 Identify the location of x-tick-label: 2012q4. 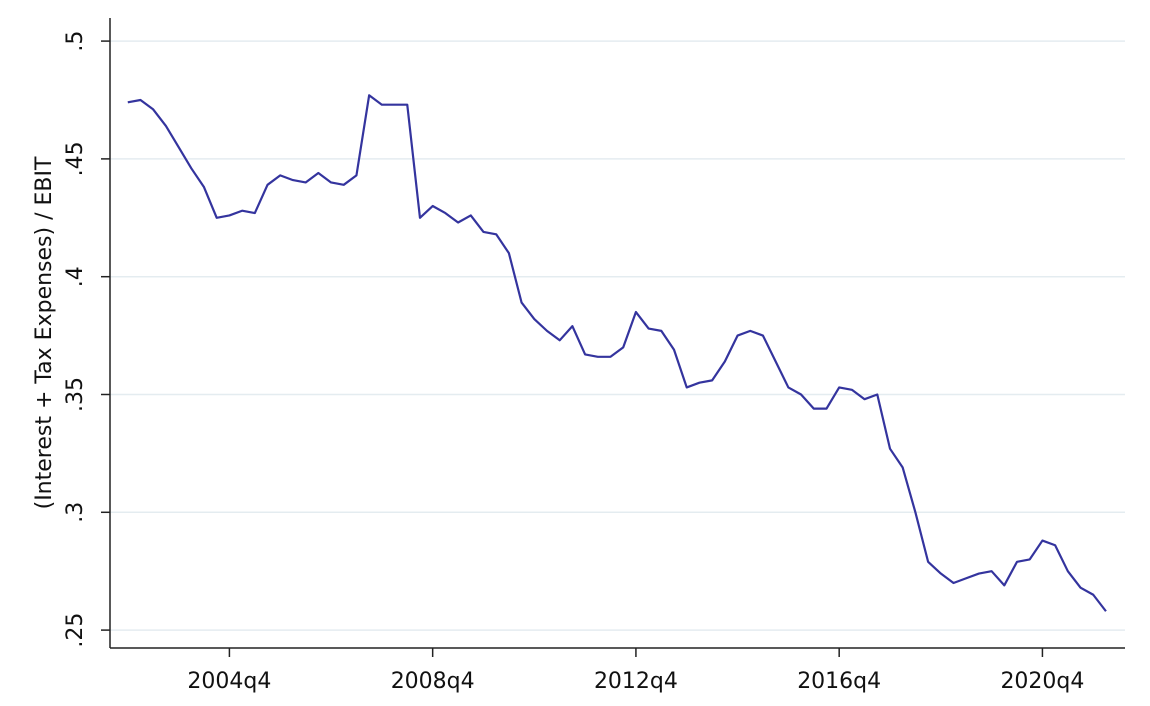
(636, 681).